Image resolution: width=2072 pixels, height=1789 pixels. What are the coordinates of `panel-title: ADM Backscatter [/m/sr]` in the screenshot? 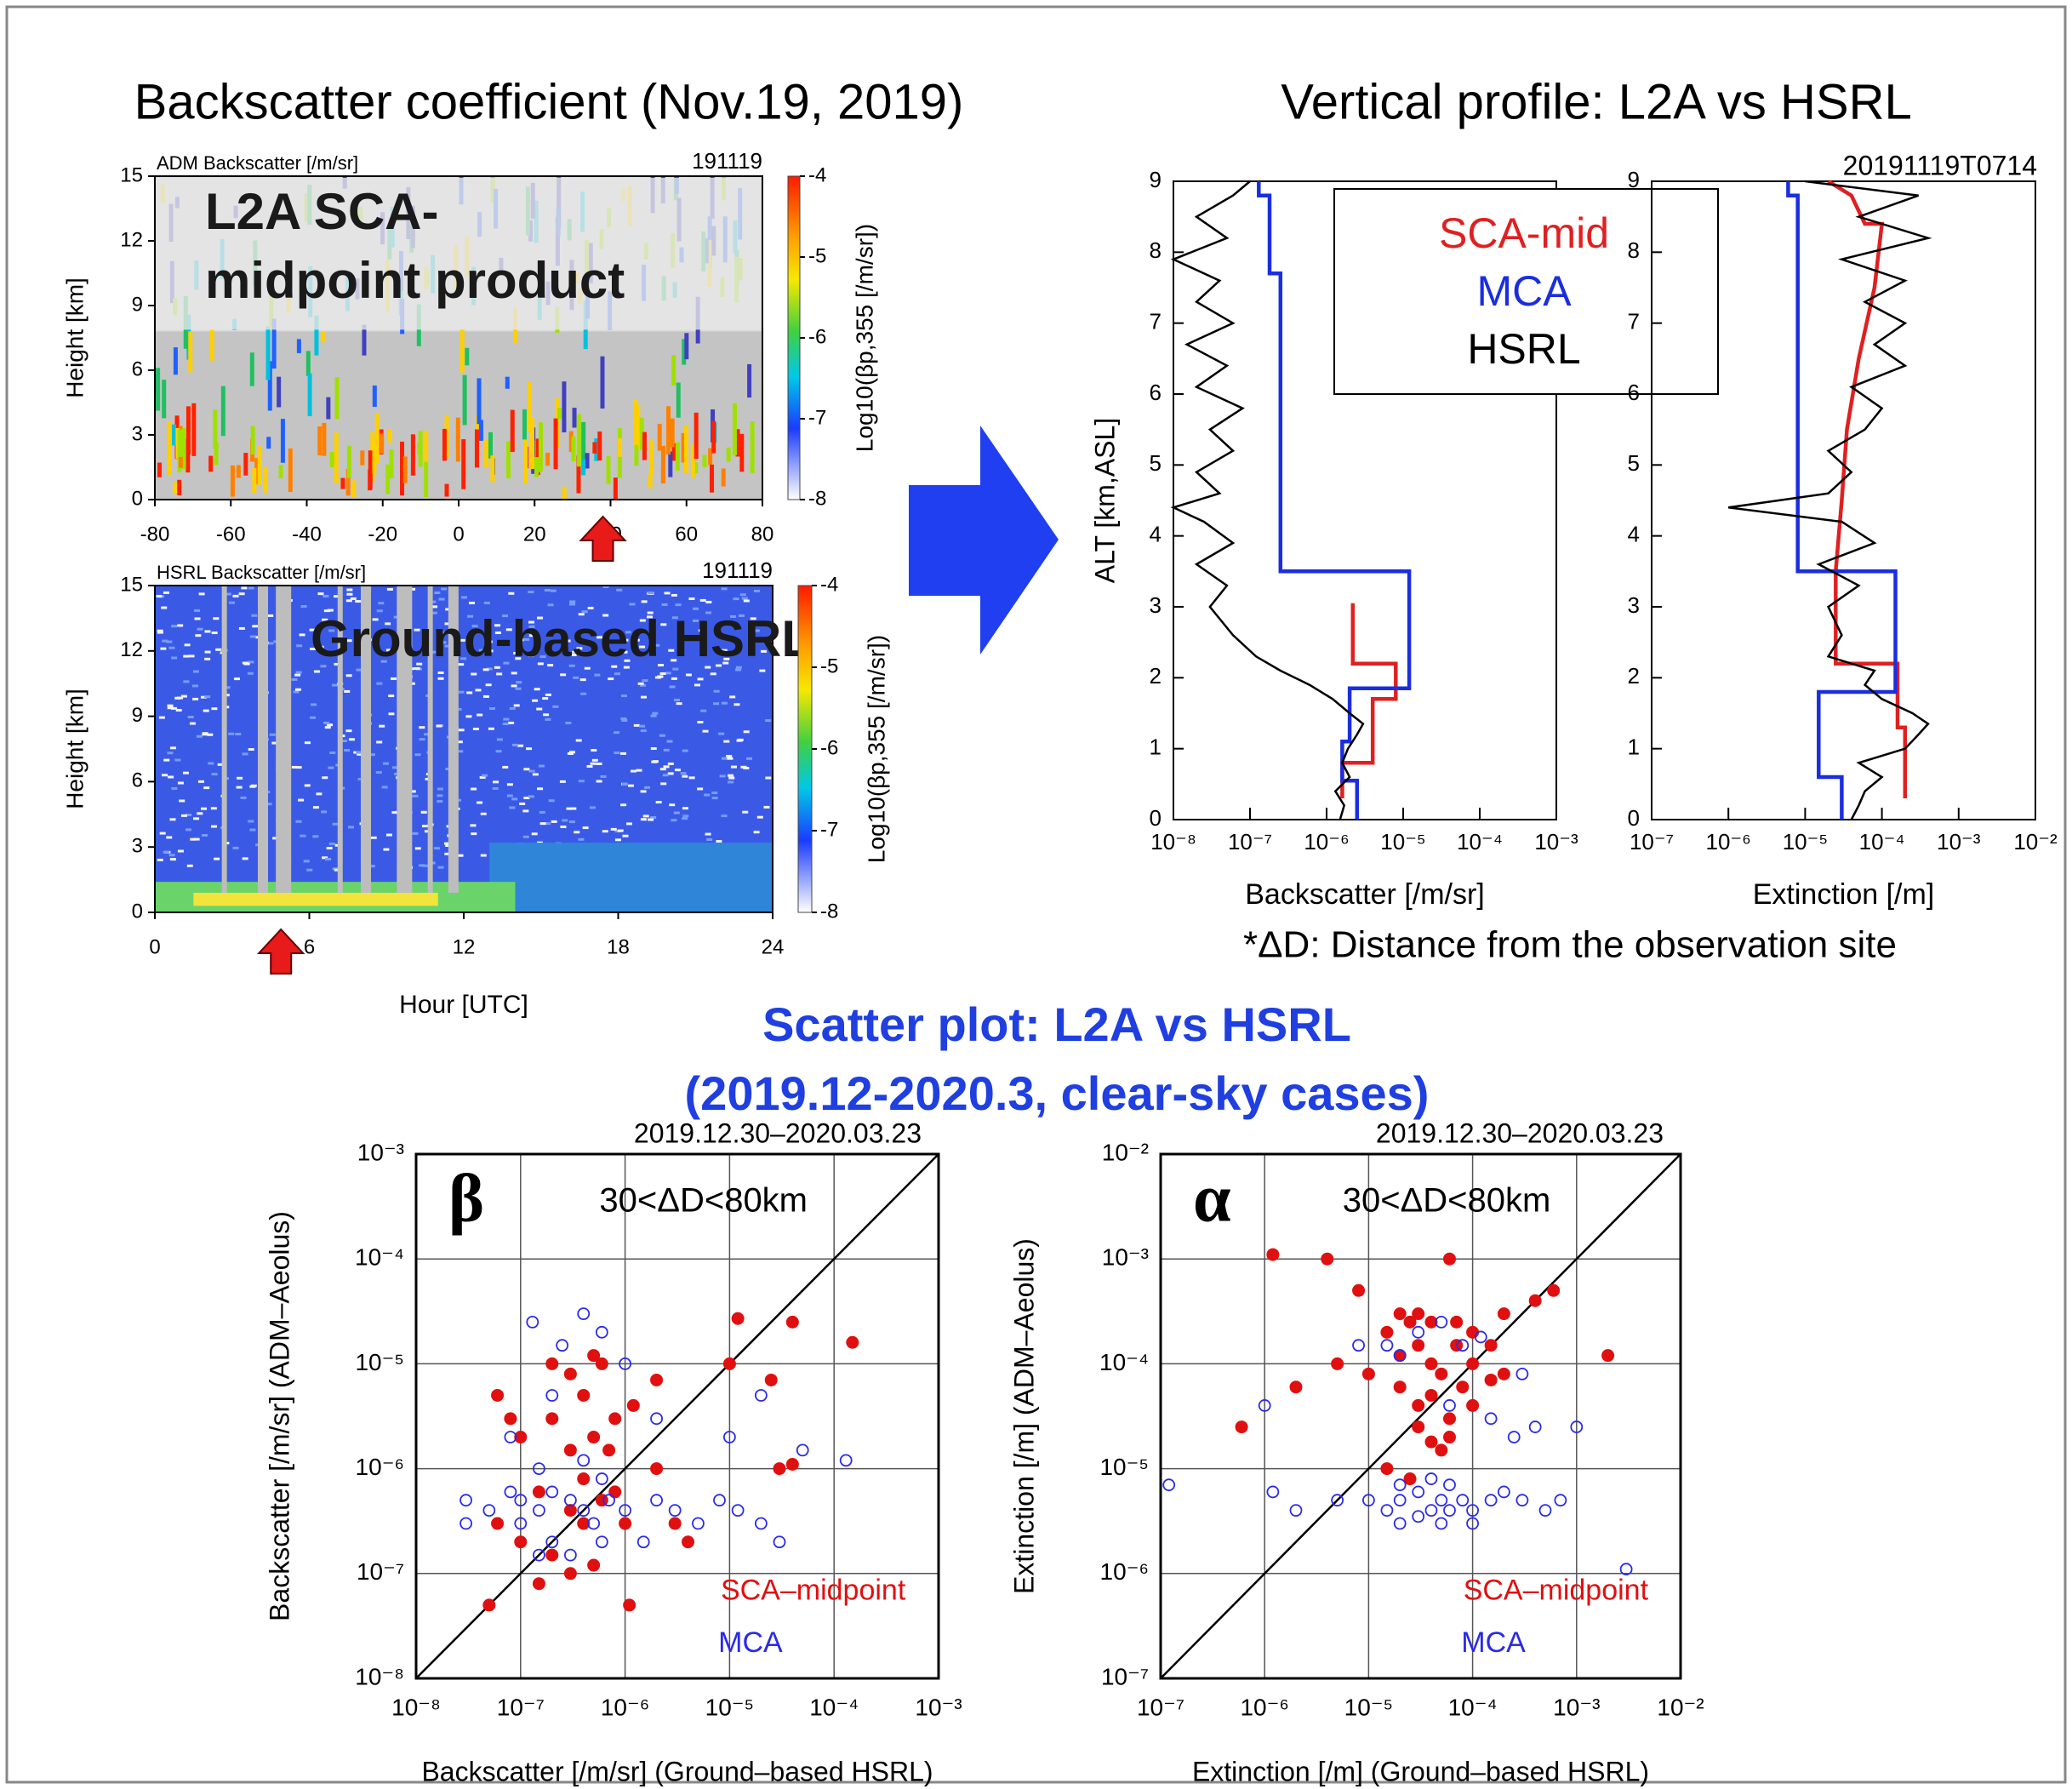 It's located at (257, 163).